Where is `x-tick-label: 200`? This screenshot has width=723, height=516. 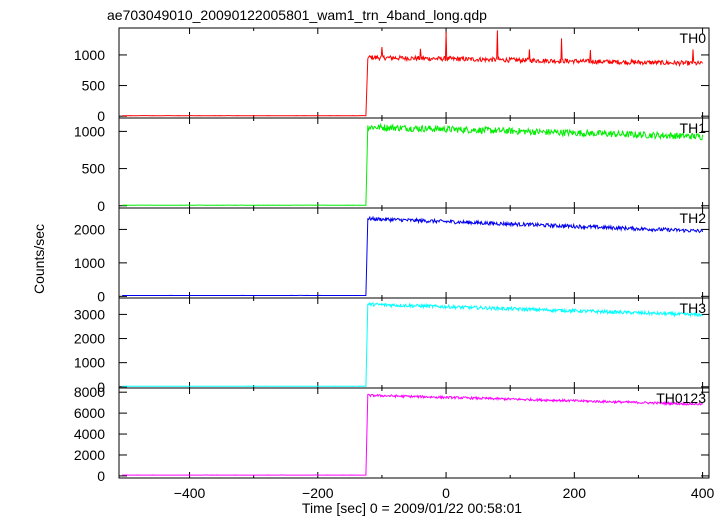 x-tick-label: 200 is located at coordinates (575, 493).